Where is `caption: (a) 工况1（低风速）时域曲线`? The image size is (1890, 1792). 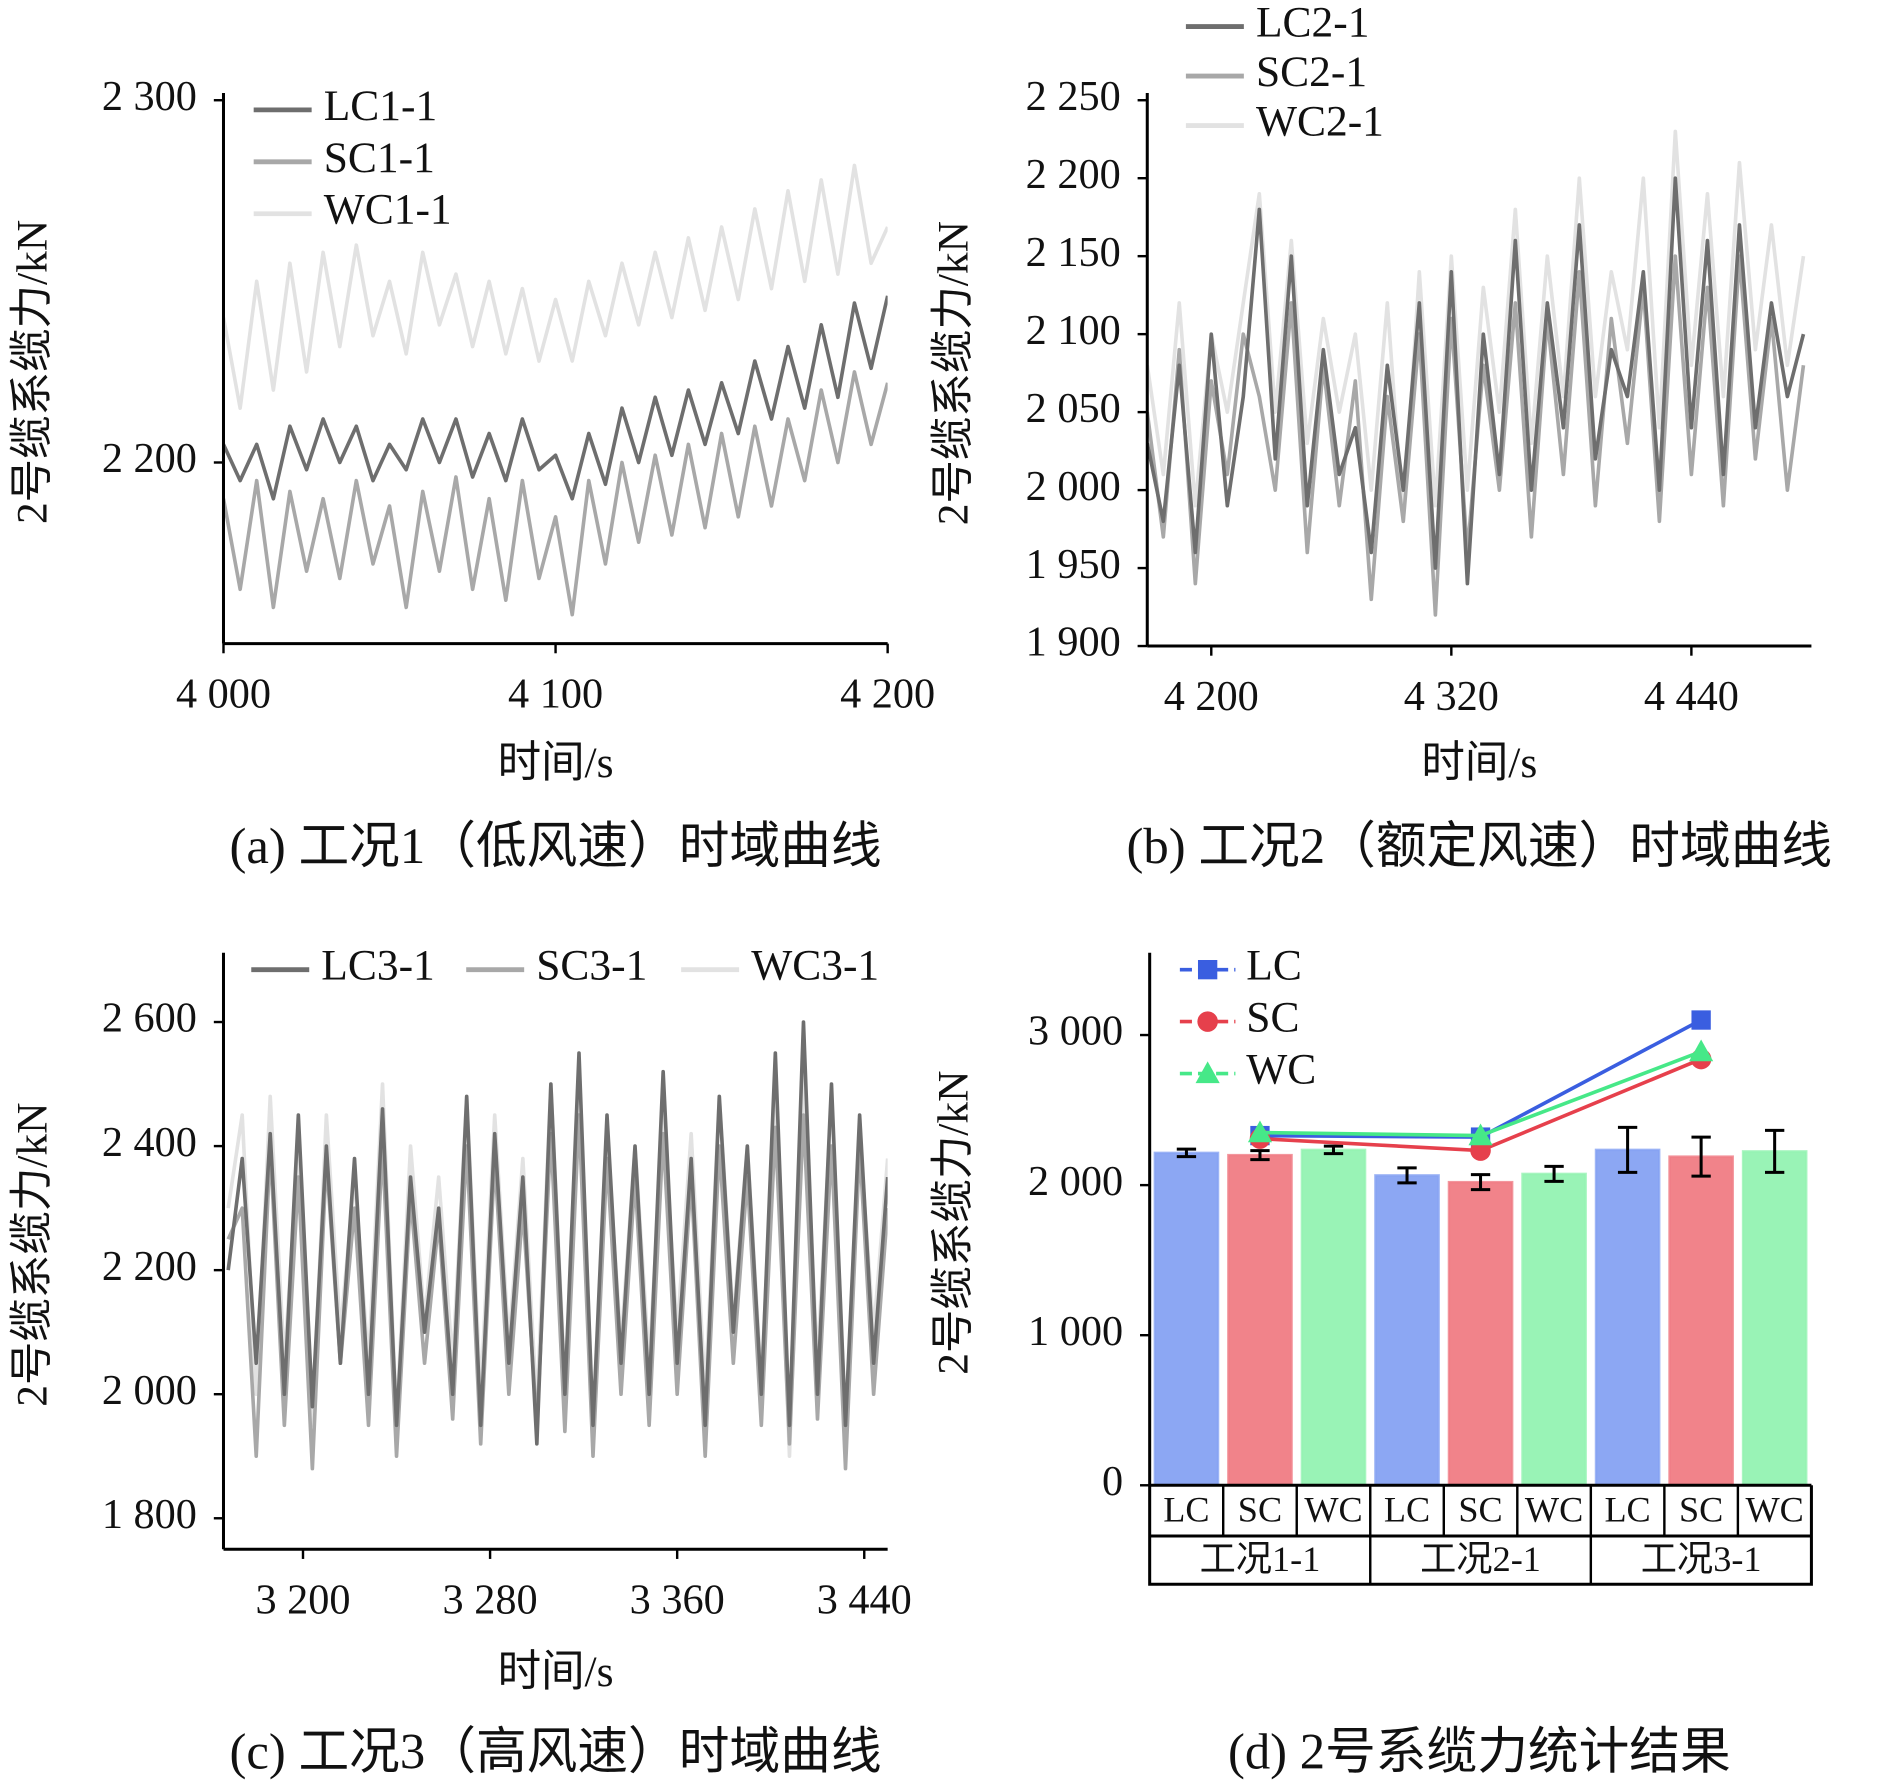 caption: (a) 工况1（低风速）时域曲线 is located at coordinates (556, 846).